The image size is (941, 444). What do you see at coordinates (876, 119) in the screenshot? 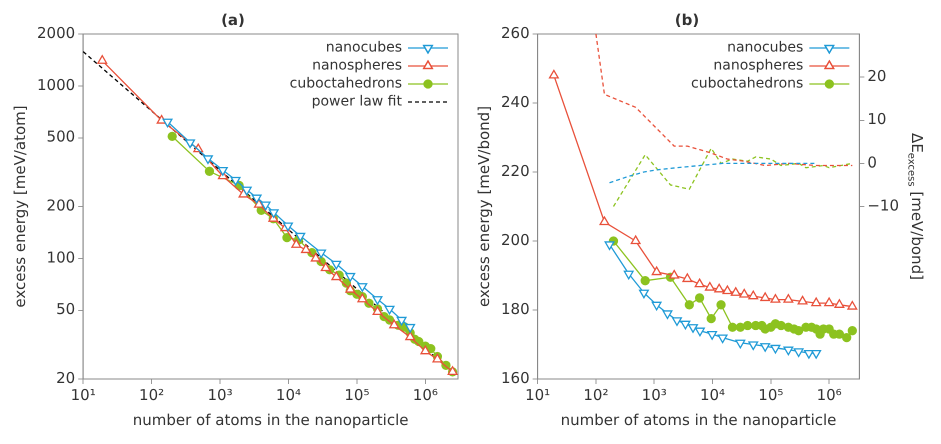
I see `y2-tick-label: 10` at bounding box center [876, 119].